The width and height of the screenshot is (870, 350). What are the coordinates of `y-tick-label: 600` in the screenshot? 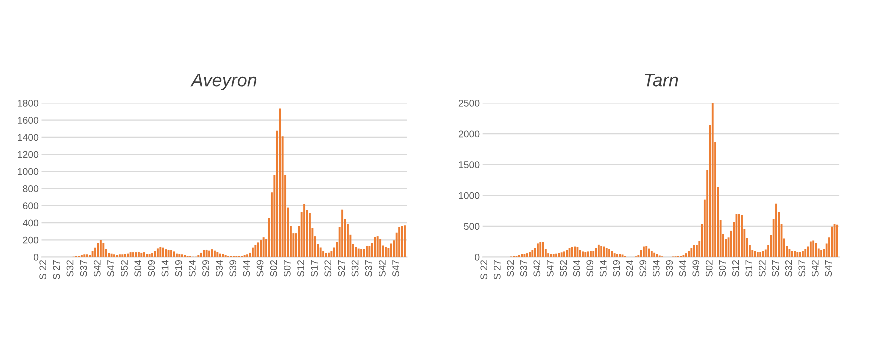 It's located at (31, 206).